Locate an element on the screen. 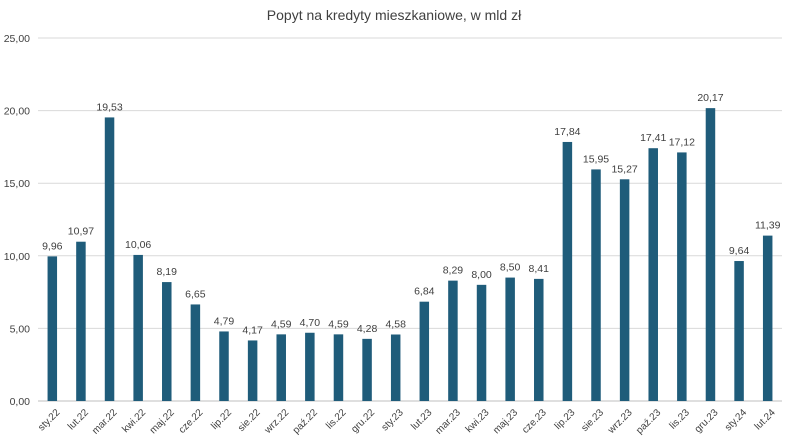 Image resolution: width=788 pixels, height=442 pixels. x-tick-label: mar.23 is located at coordinates (449, 422).